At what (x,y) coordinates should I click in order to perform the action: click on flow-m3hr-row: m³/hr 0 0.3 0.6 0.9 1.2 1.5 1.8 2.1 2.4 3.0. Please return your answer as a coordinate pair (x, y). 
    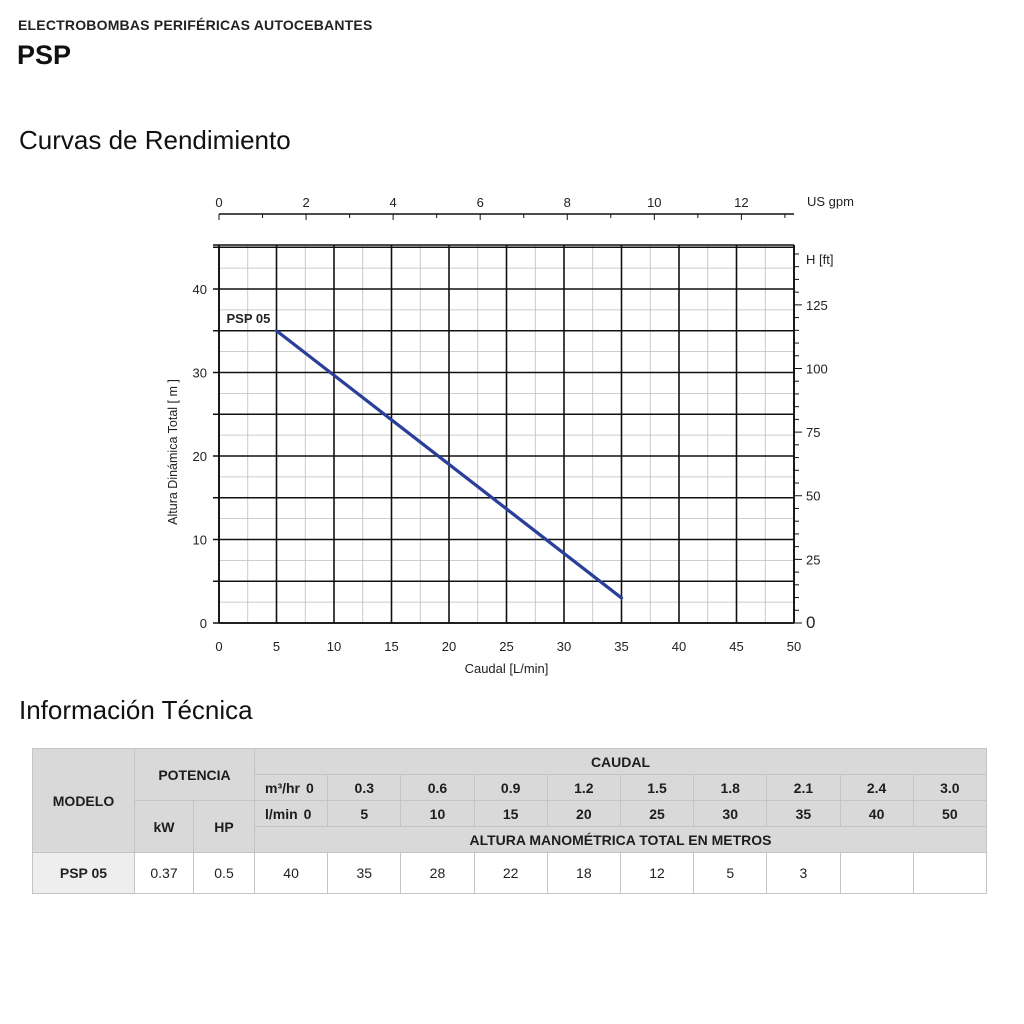
    Looking at the image, I should click on (510, 787).